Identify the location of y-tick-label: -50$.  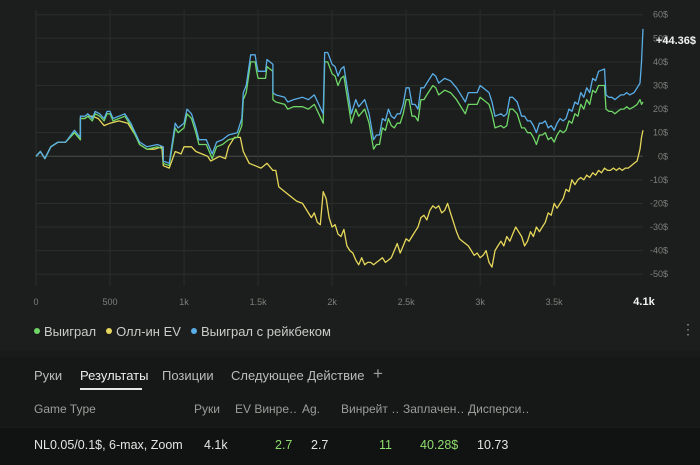
(659, 274).